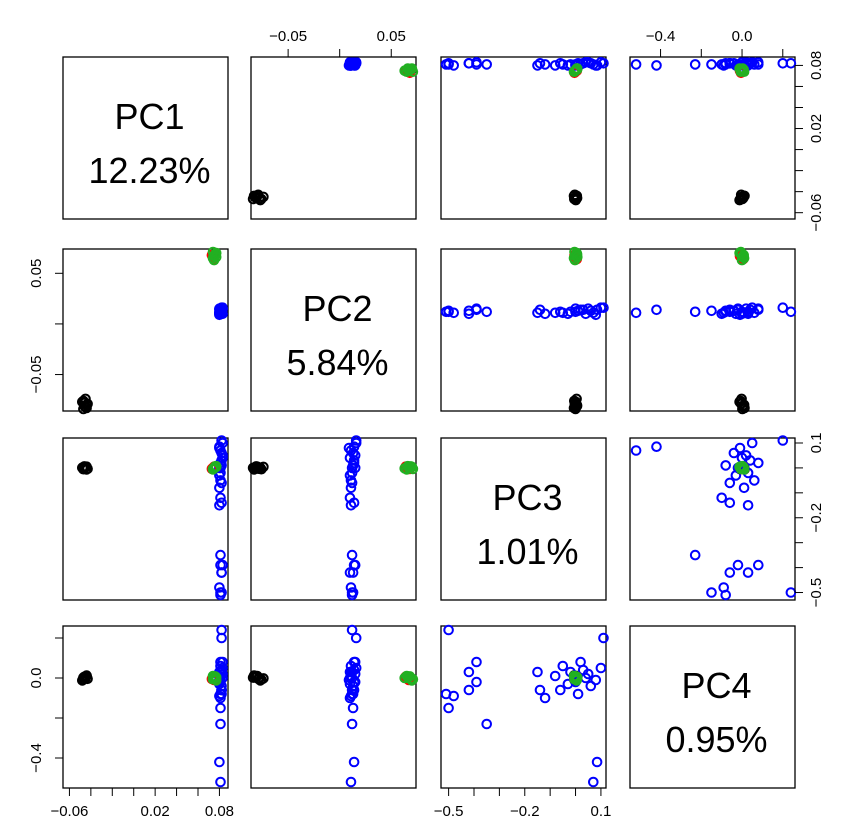 Image resolution: width=842 pixels, height=840 pixels. Describe the element at coordinates (580, 662) in the screenshot. I see `data-point-g1-p11` at that location.